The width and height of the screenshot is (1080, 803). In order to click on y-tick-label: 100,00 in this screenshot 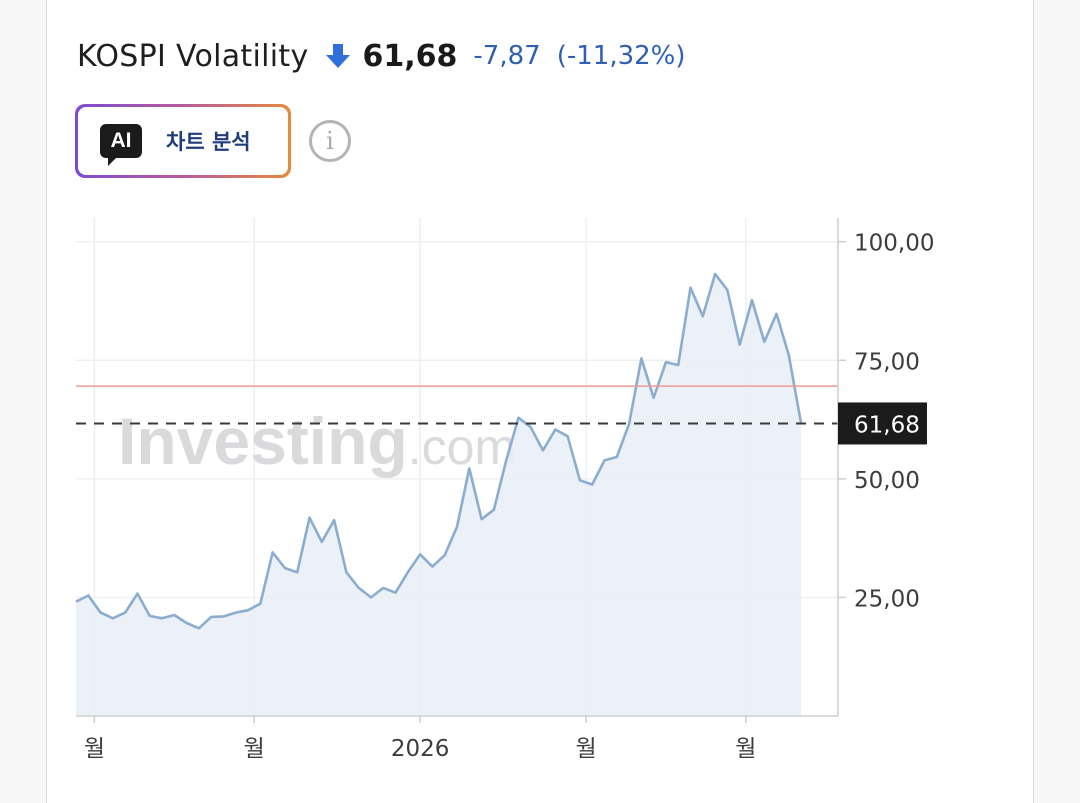, I will do `click(894, 244)`.